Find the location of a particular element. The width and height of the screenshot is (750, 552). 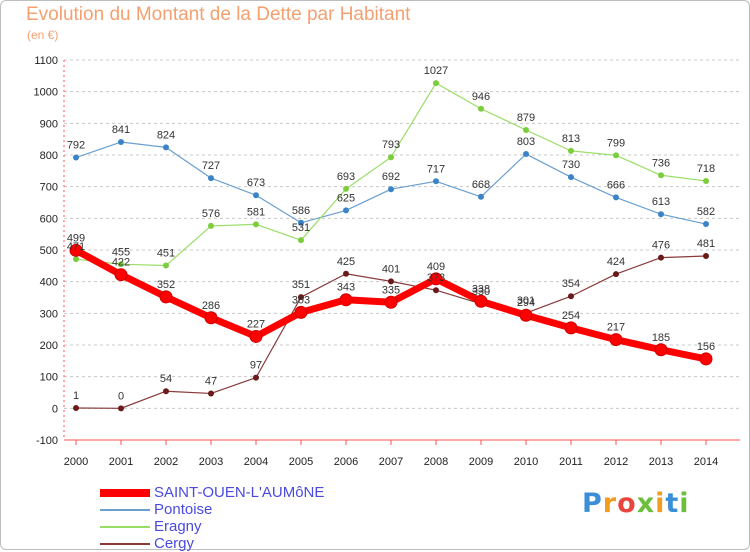

data-label: 0 is located at coordinates (121, 396).